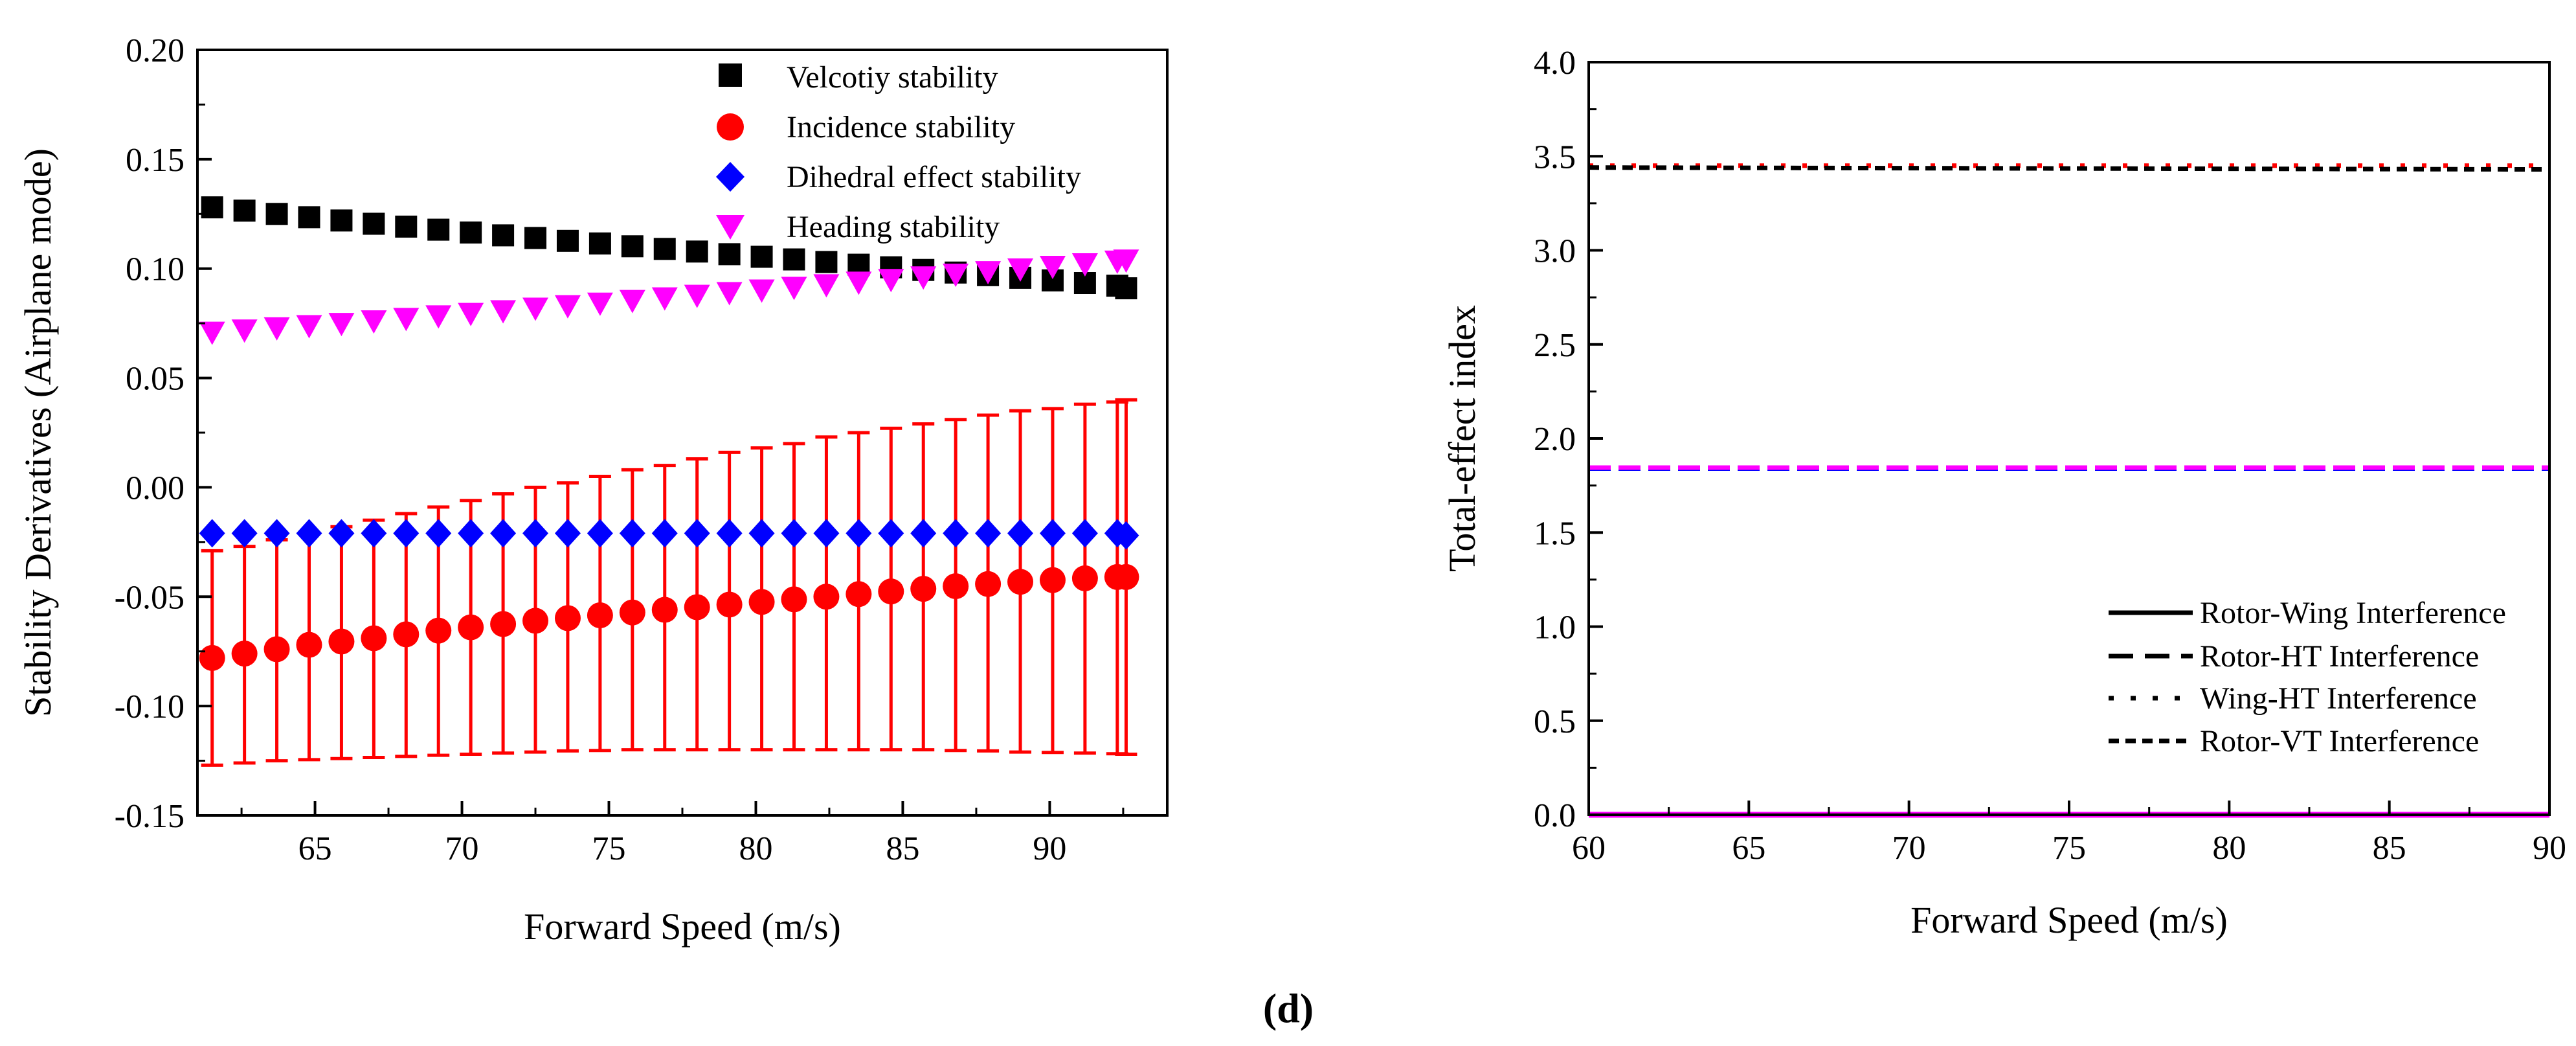 The height and width of the screenshot is (1046, 2576). I want to click on legend-marker-velocity, so click(730, 75).